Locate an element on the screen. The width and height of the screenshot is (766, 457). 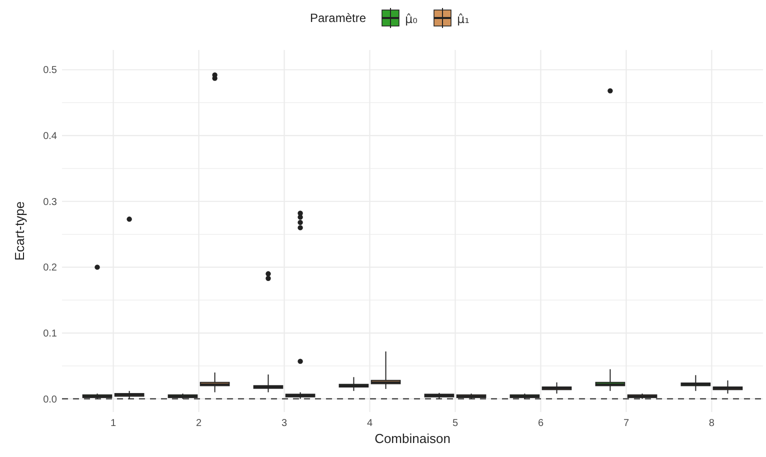
x-axis-title: Combinaison is located at coordinates (412, 438).